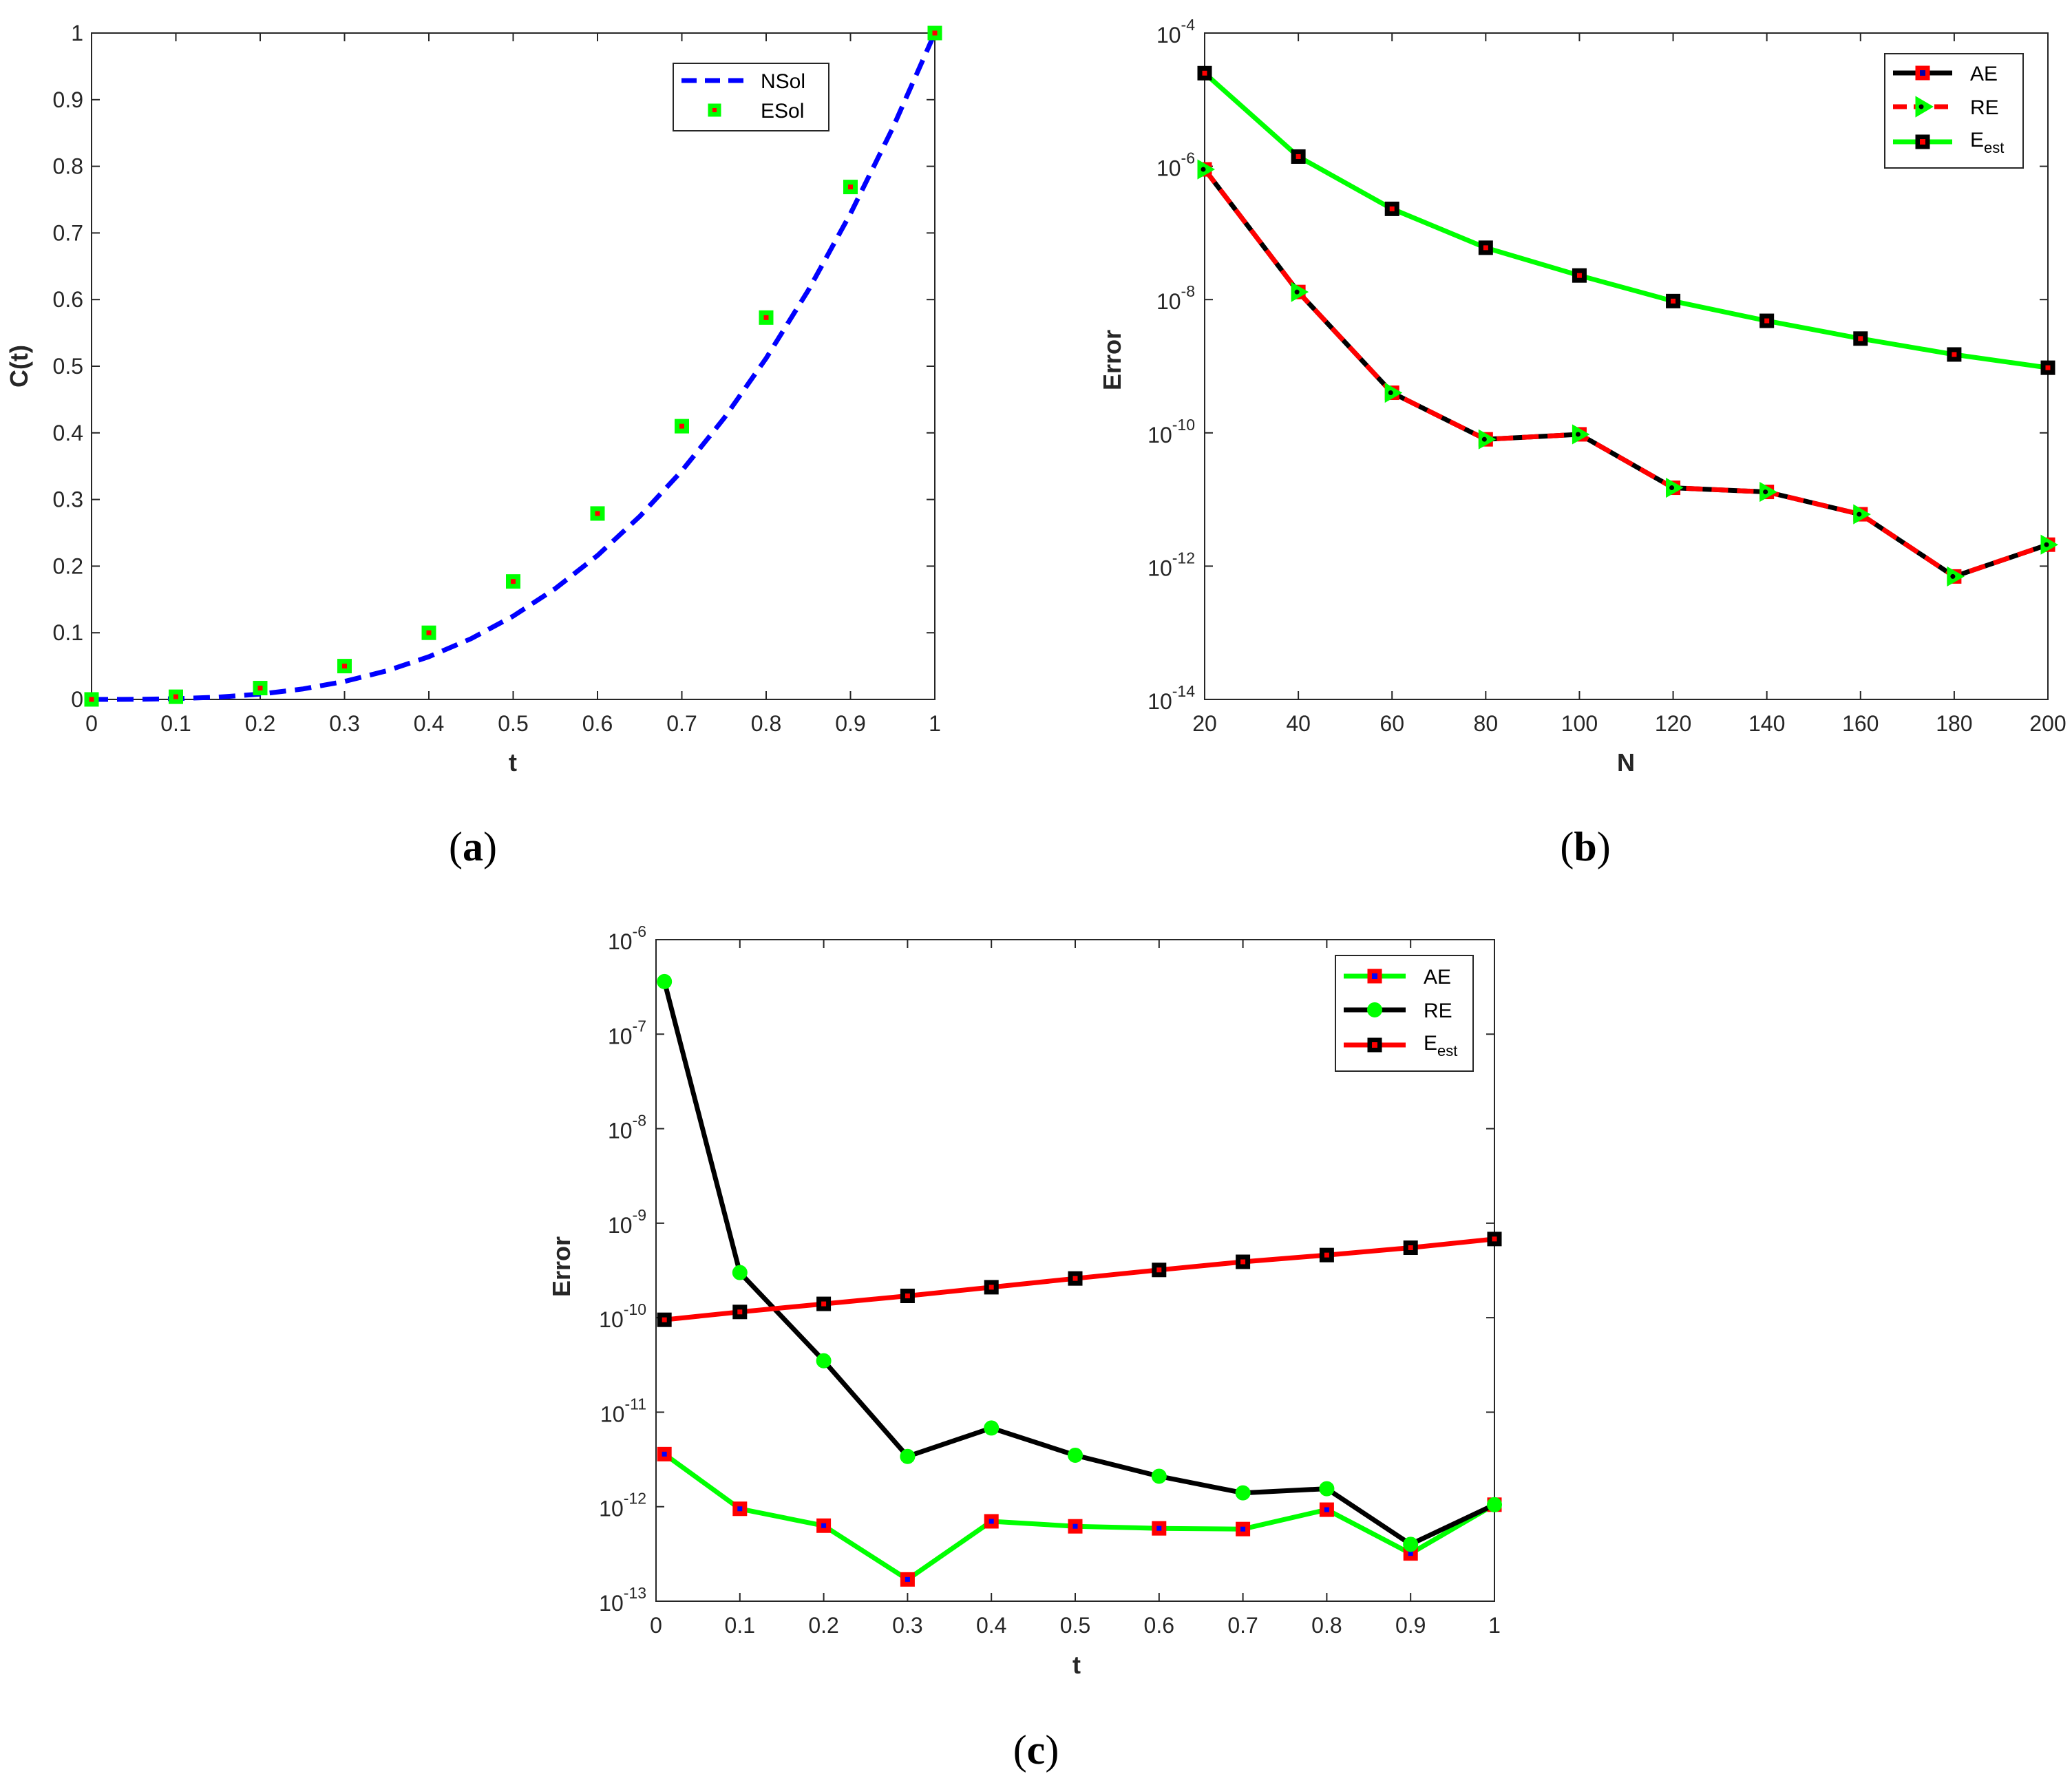 The width and height of the screenshot is (2072, 1785). I want to click on panel-a-ytick-label: 0.6, so click(68, 299).